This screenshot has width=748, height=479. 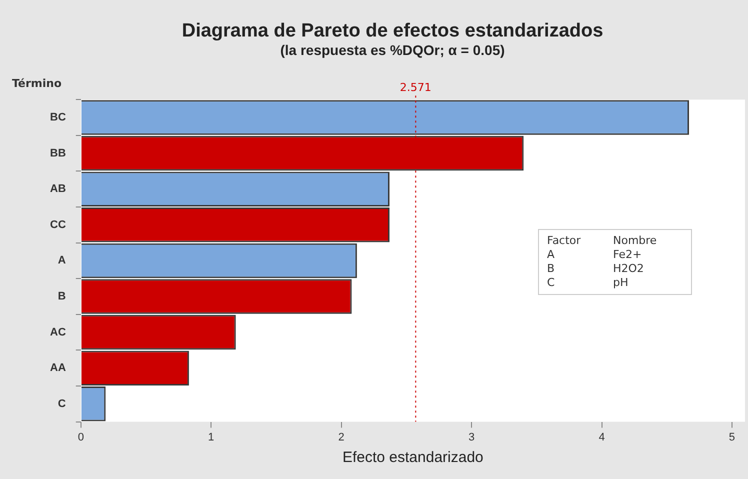 I want to click on y-tick-label: AA, so click(x=58, y=368).